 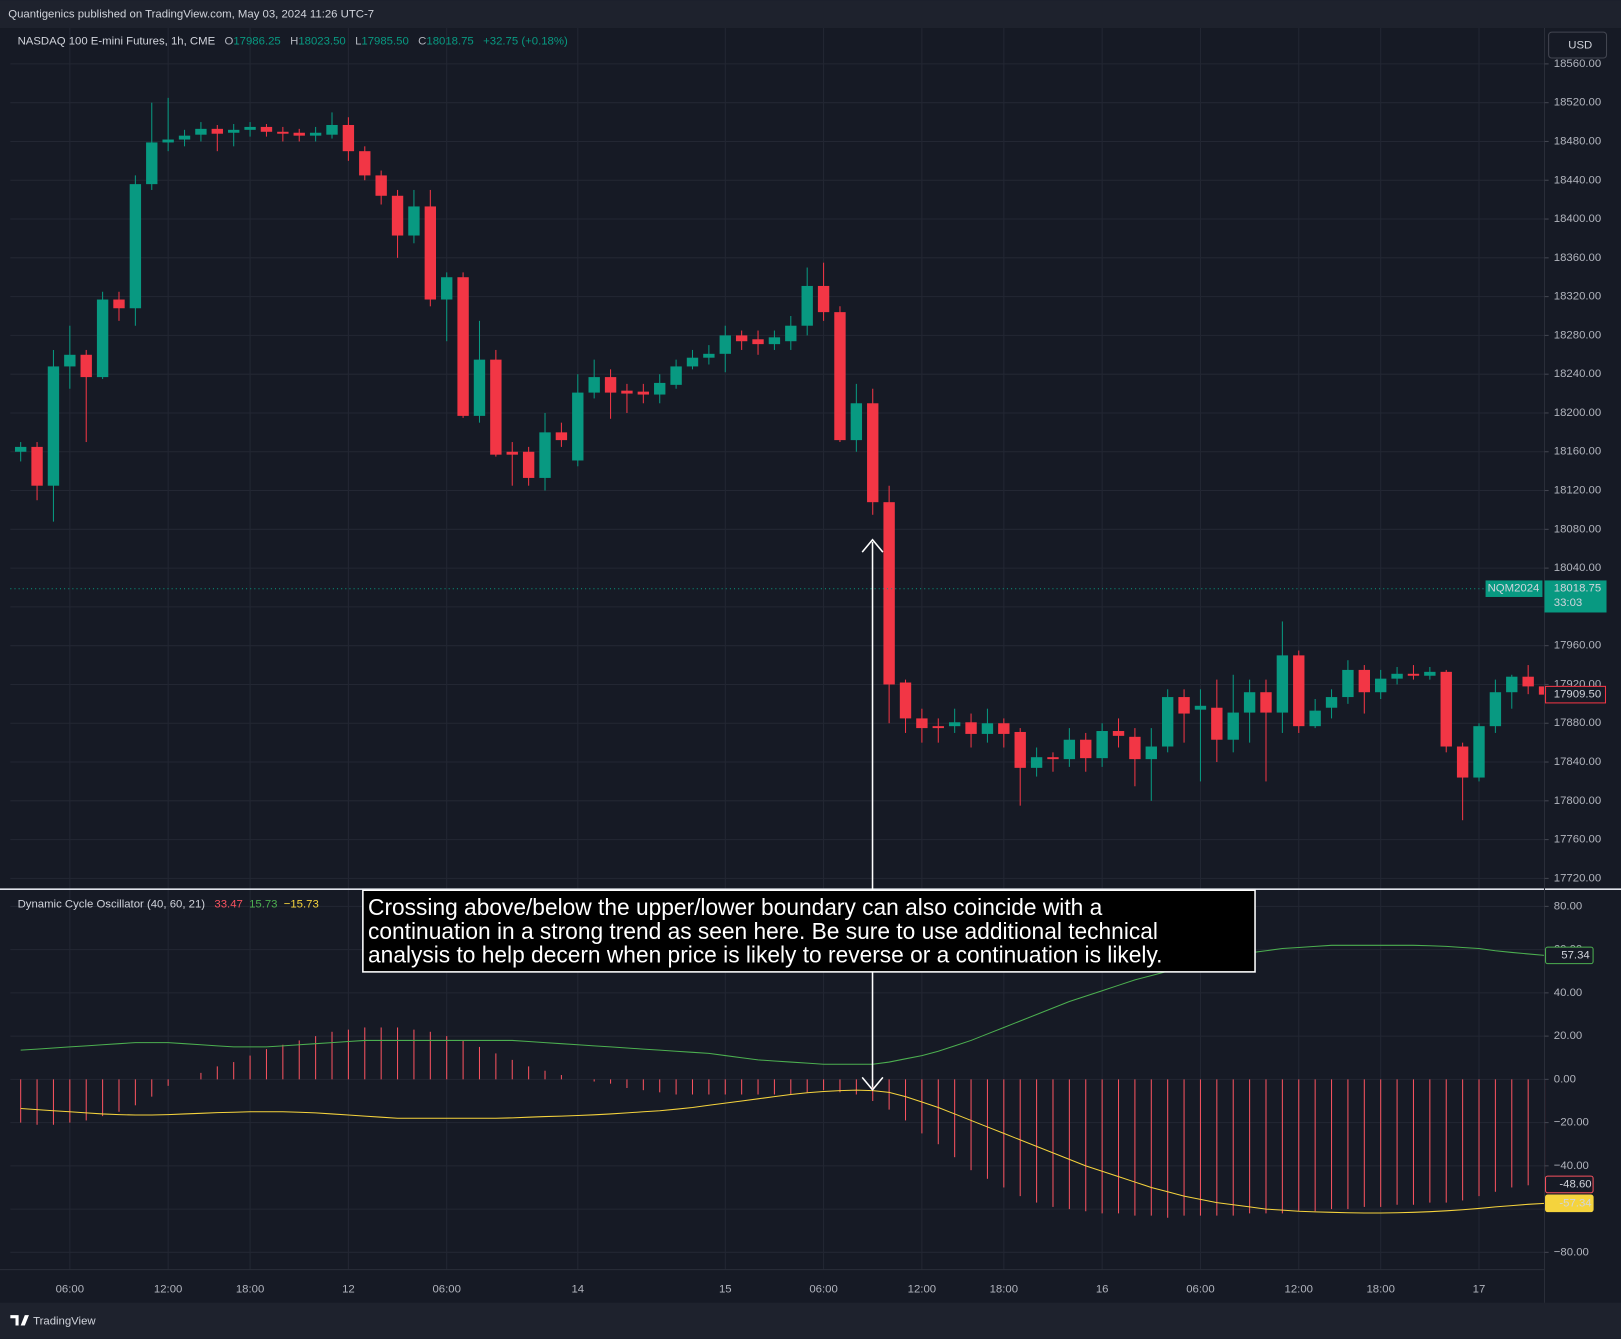 What do you see at coordinates (1577, 840) in the screenshot?
I see `y-tick-label: 17760.00` at bounding box center [1577, 840].